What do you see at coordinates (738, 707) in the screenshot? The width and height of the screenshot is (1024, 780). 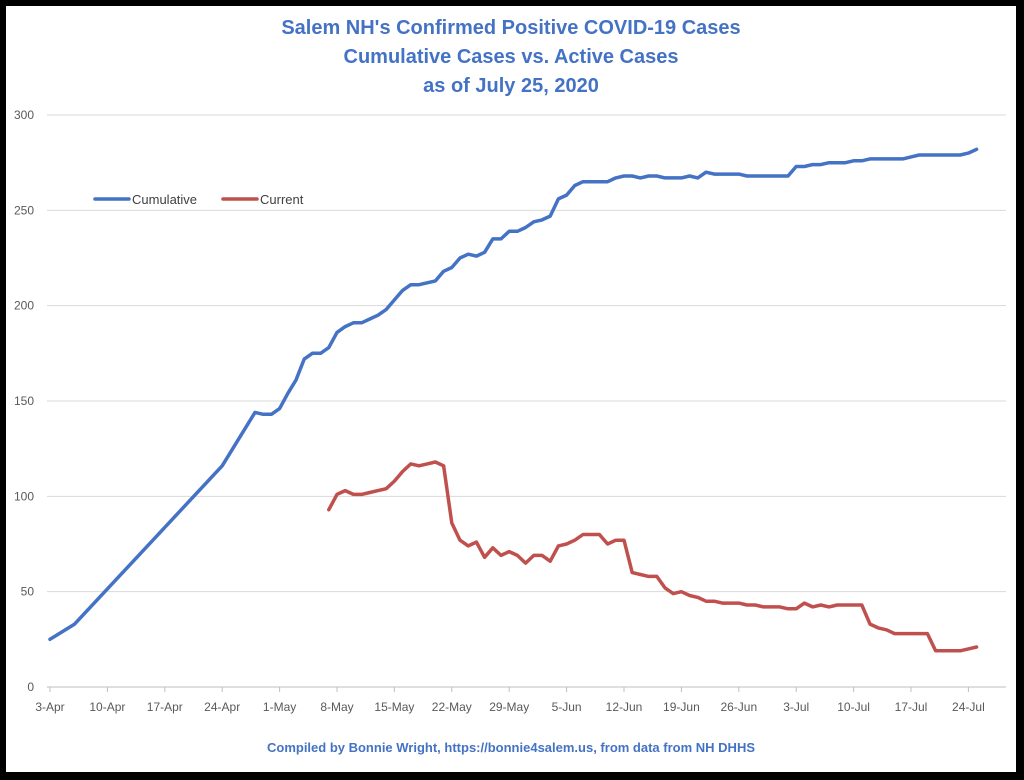 I see `x-tick-label: 26-Jun` at bounding box center [738, 707].